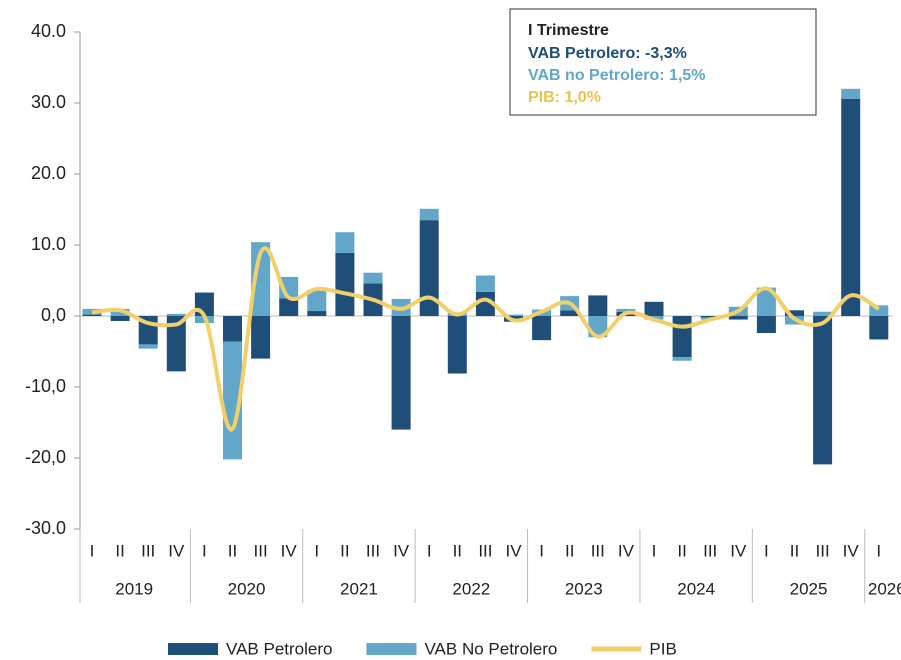  Describe the element at coordinates (48, 102) in the screenshot. I see `y-tick-label: 30.0` at that location.